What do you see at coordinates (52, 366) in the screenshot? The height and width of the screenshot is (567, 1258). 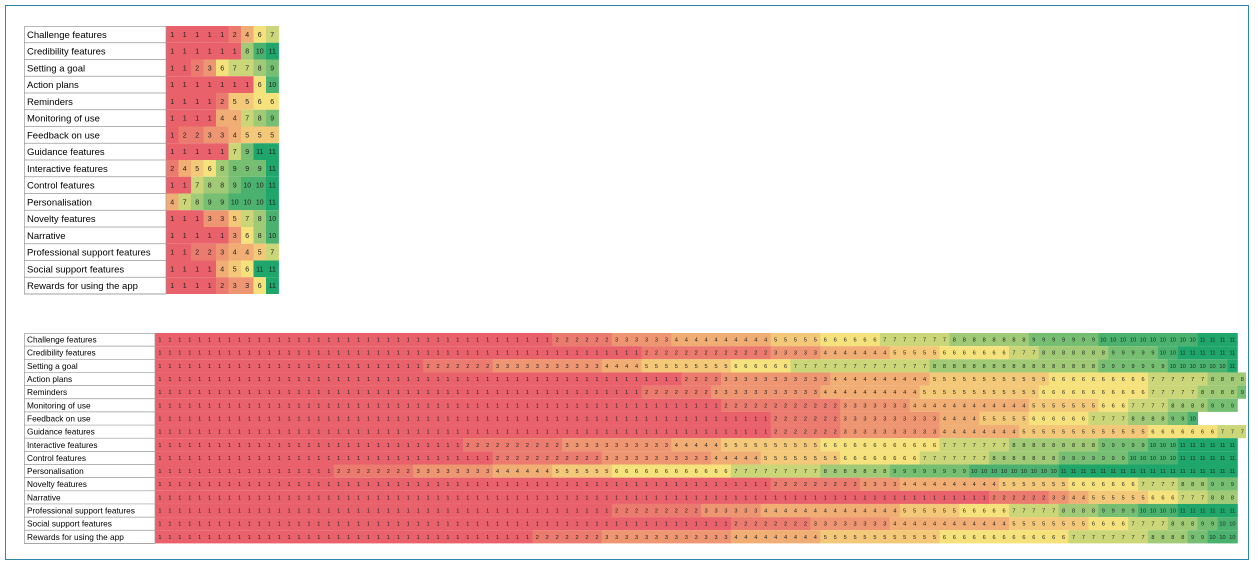 I see `row-label: Setting a goal` at bounding box center [52, 366].